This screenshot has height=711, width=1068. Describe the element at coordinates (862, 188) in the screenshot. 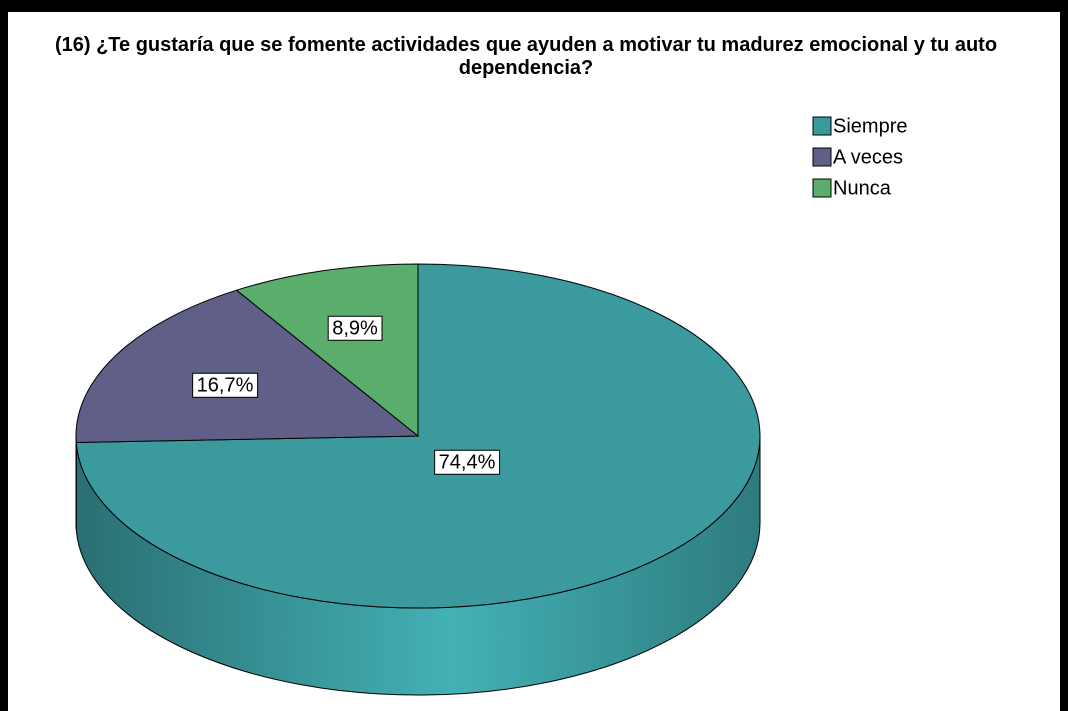

I see `legend-label: Nunca` at that location.